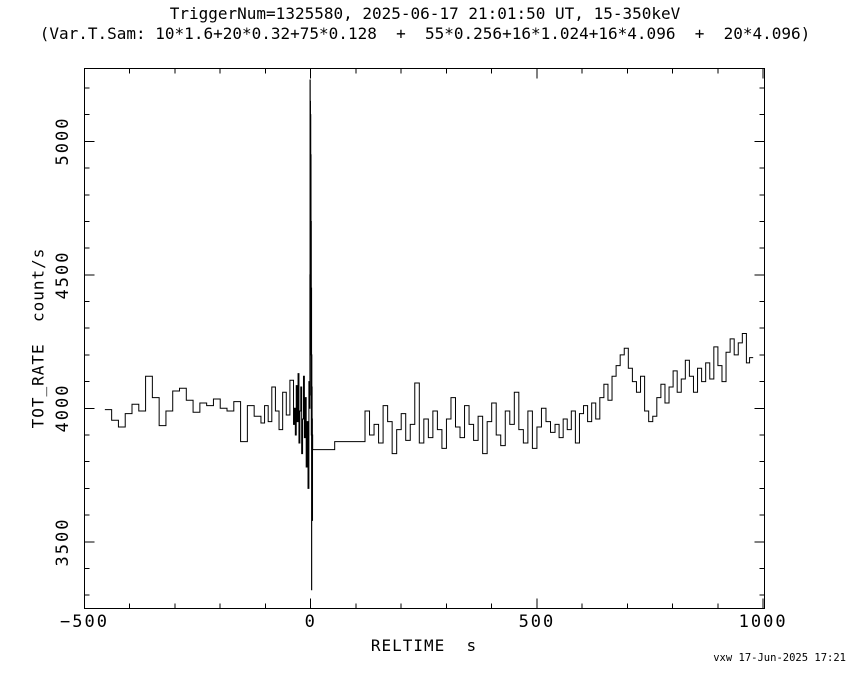 The width and height of the screenshot is (850, 680). What do you see at coordinates (63, 275) in the screenshot?
I see `y-tick-label: 4500` at bounding box center [63, 275].